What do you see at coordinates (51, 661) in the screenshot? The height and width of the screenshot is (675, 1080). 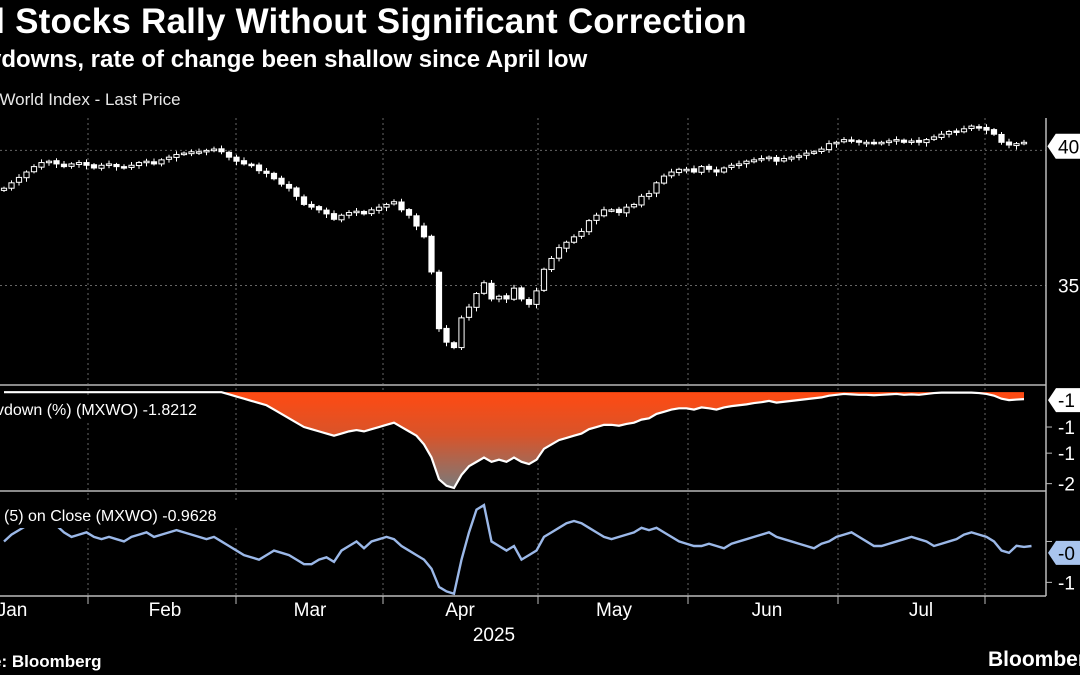 I see `source-note: e: Bloomberg` at bounding box center [51, 661].